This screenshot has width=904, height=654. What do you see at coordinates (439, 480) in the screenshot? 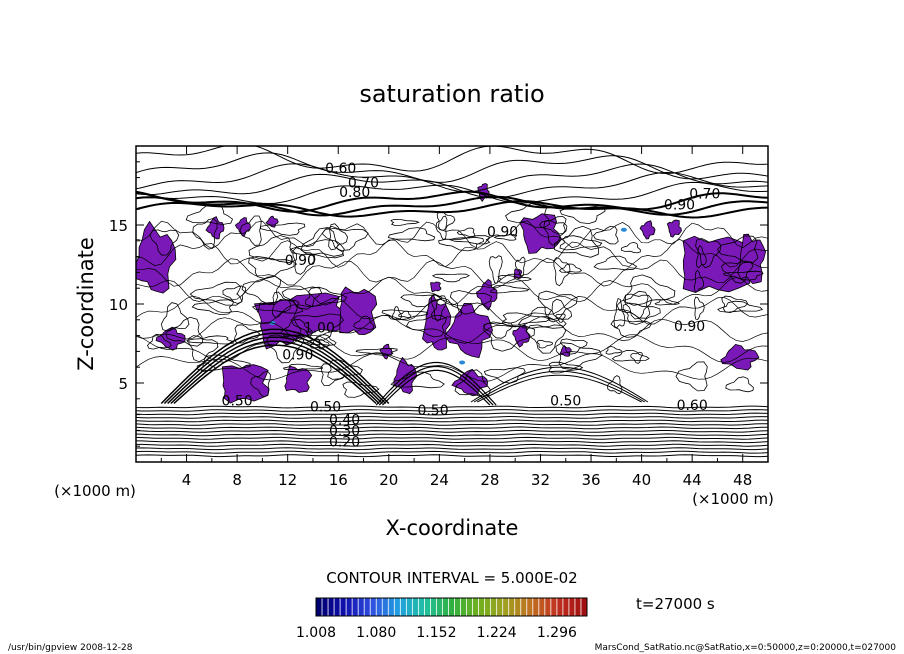
I see `x-tick-label: 24` at bounding box center [439, 480].